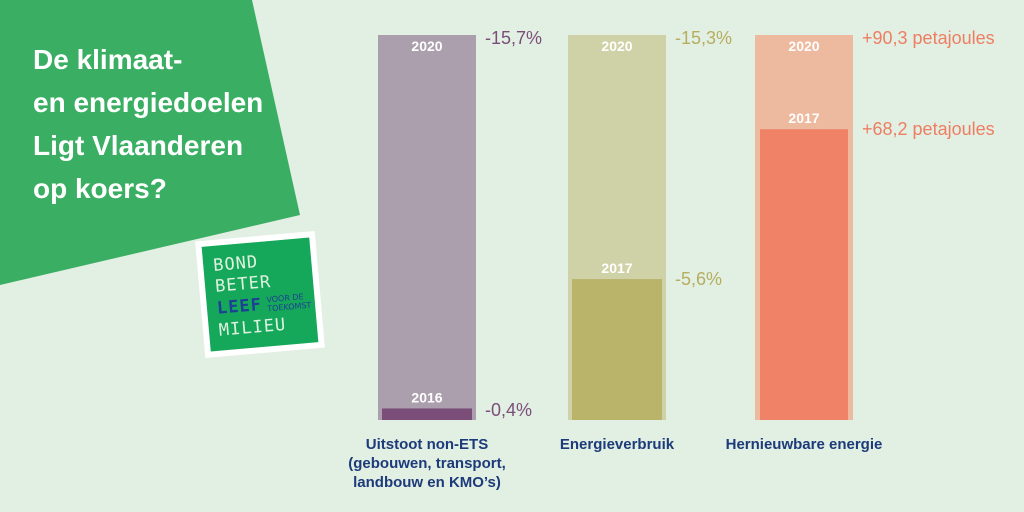 The height and width of the screenshot is (512, 1024). Describe the element at coordinates (617, 444) in the screenshot. I see `category-label-line: Energieverbruik` at that location.